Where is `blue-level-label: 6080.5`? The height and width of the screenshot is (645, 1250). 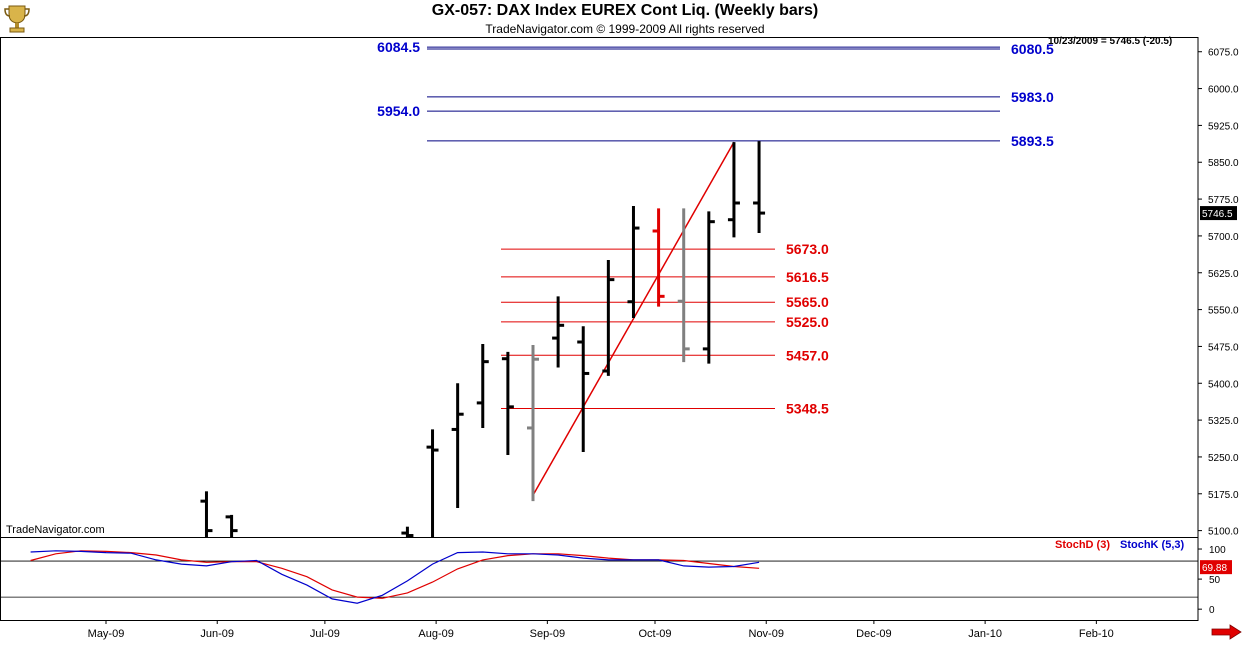
blue-level-label: 6080.5 is located at coordinates (1032, 49).